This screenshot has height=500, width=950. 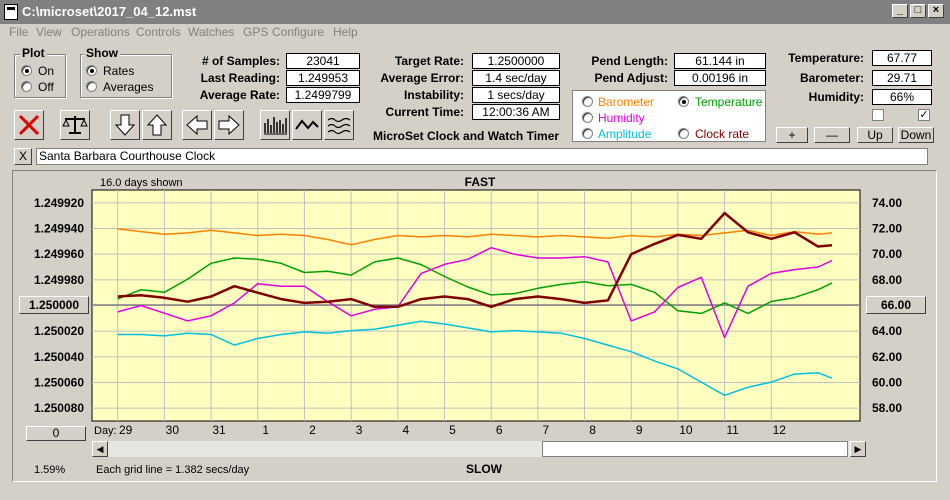 What do you see at coordinates (639, 430) in the screenshot?
I see `x-tick-label: 9` at bounding box center [639, 430].